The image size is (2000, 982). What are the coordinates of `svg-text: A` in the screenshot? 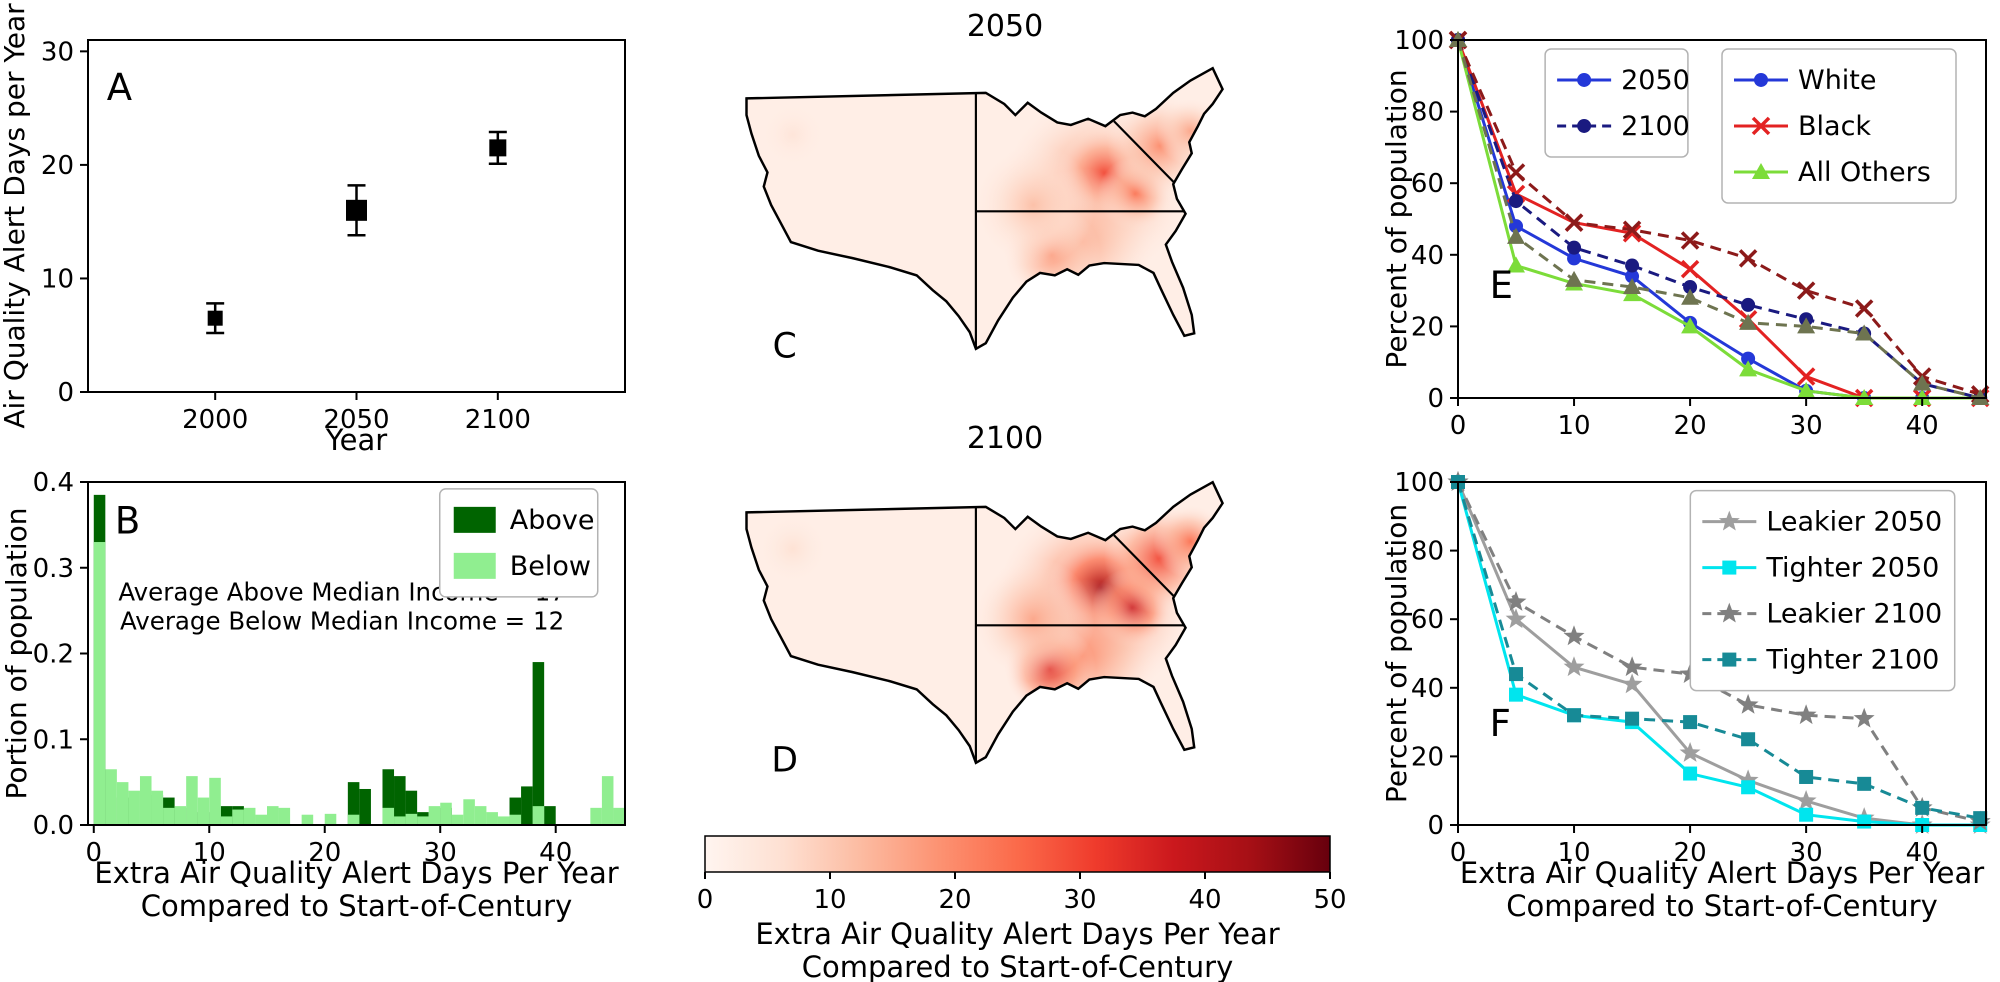 It's located at (119, 87).